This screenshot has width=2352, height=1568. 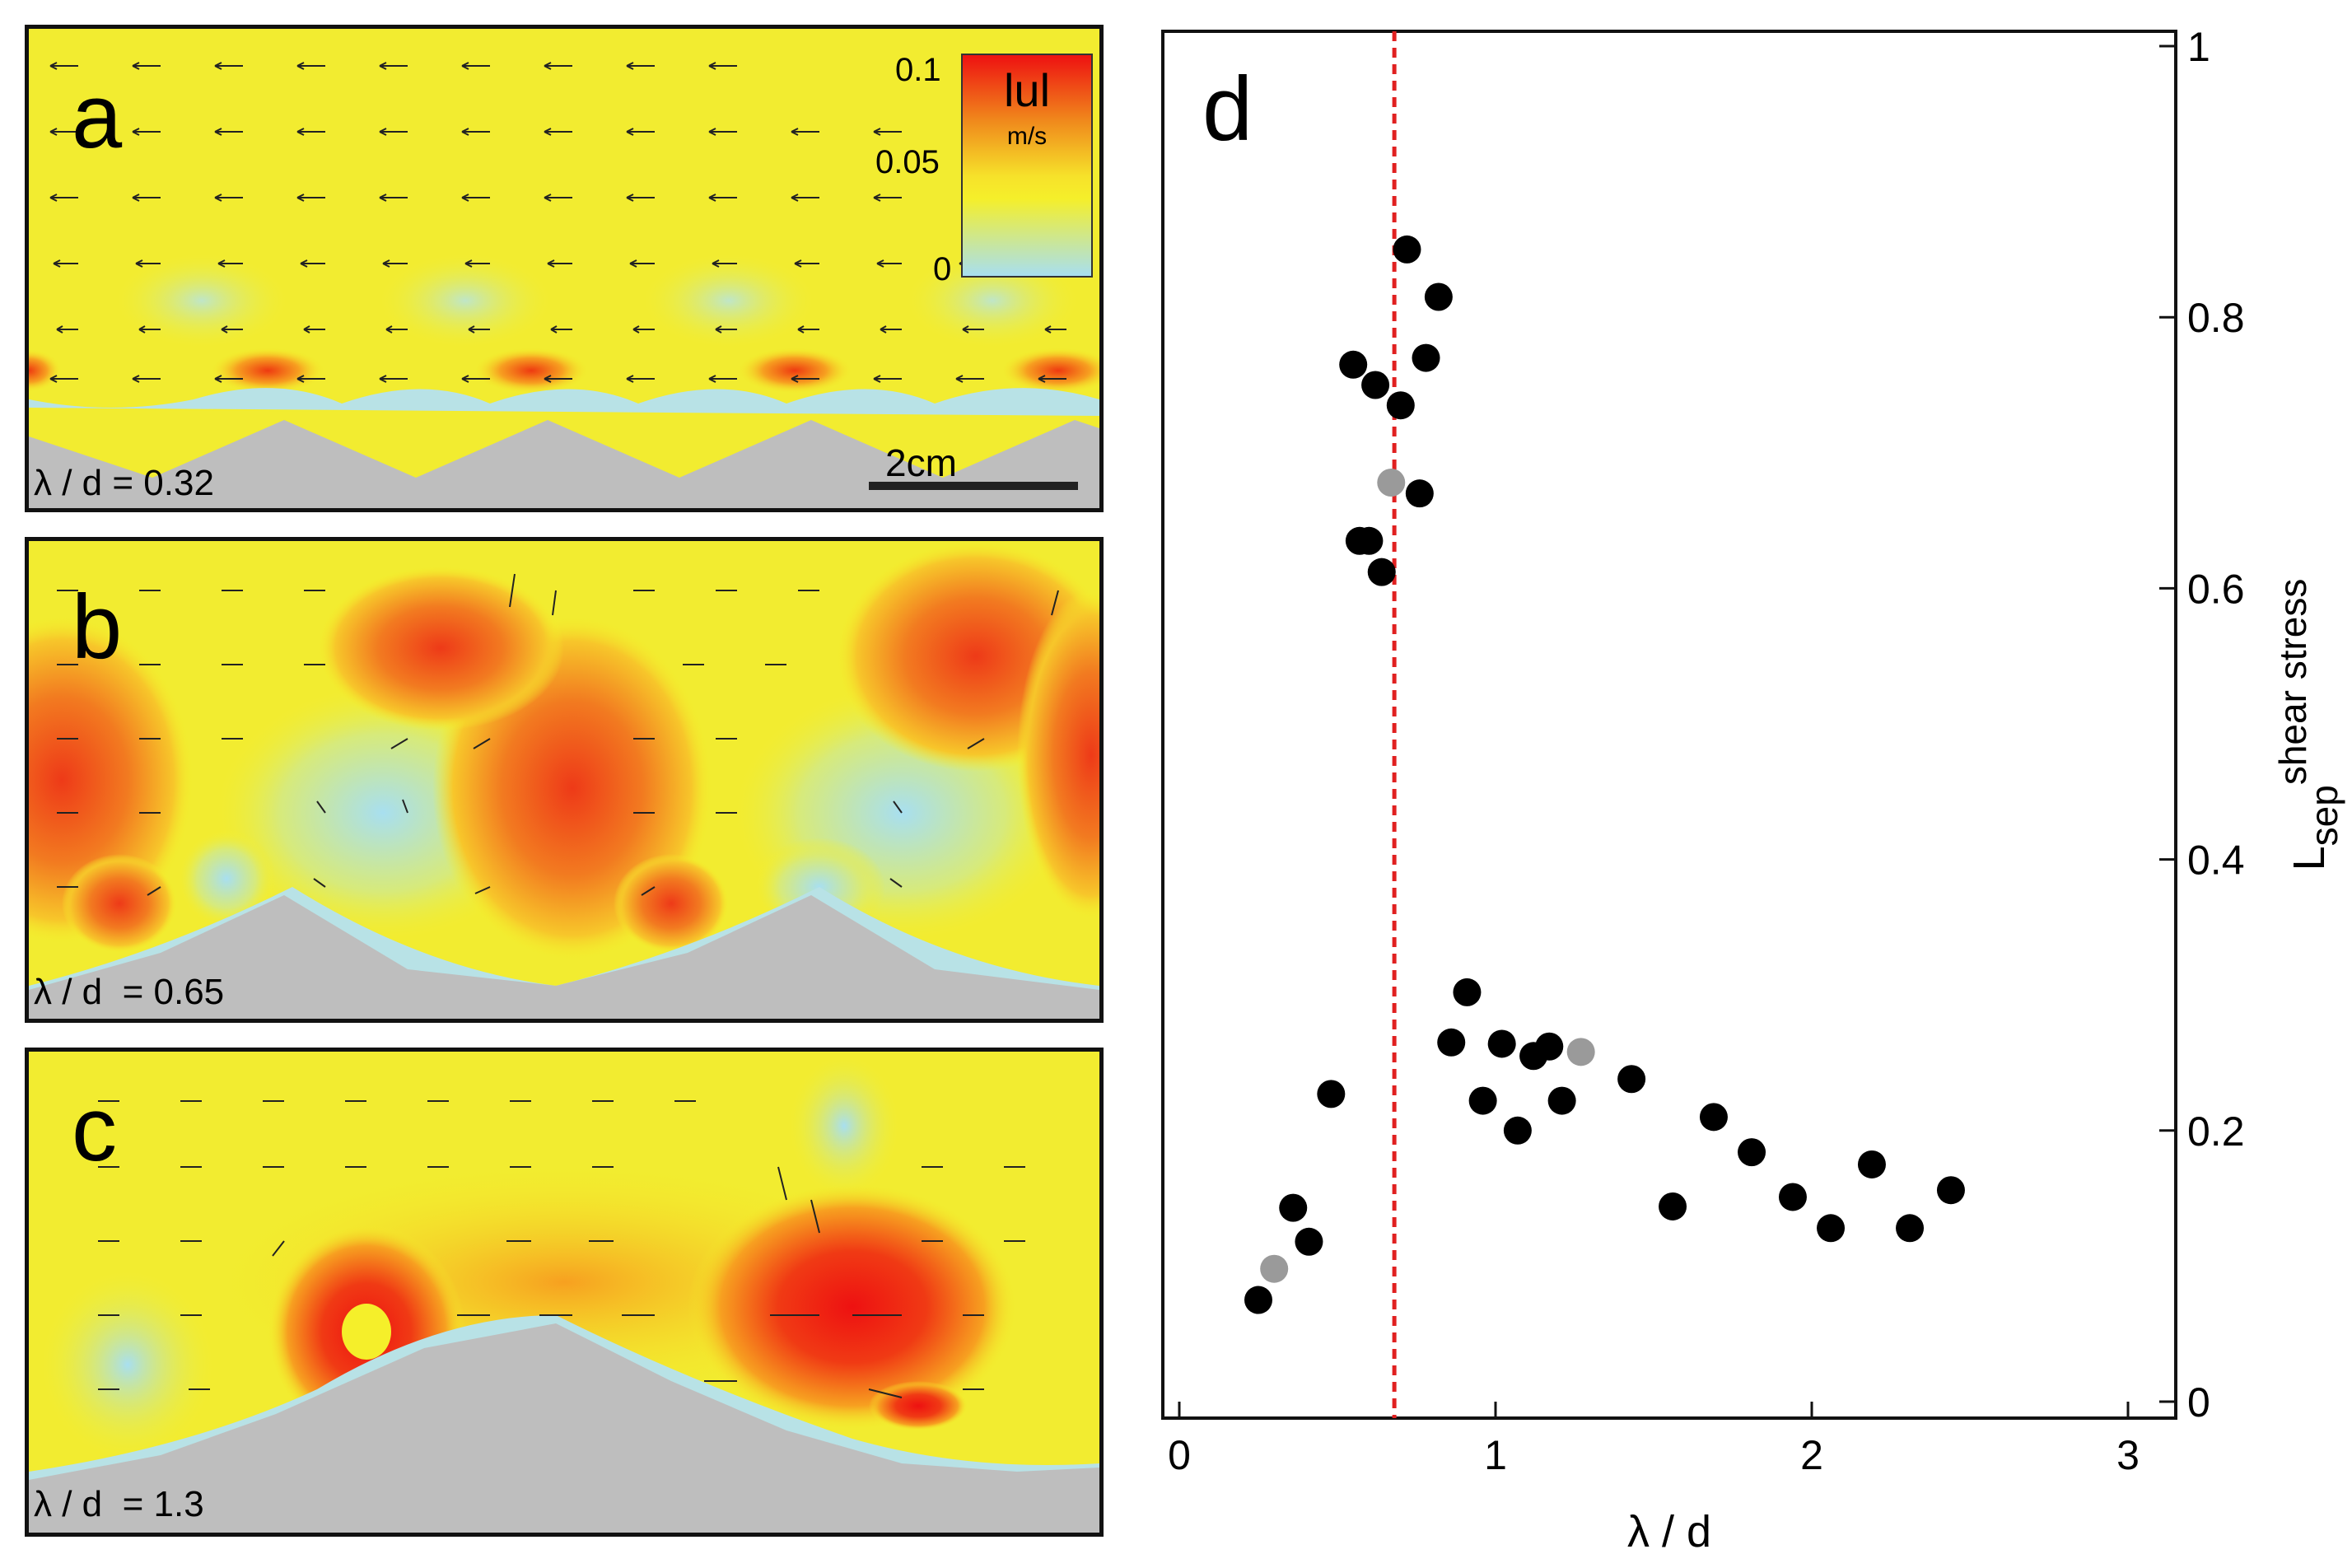 I want to click on panel-c-field, so click(x=564, y=1292).